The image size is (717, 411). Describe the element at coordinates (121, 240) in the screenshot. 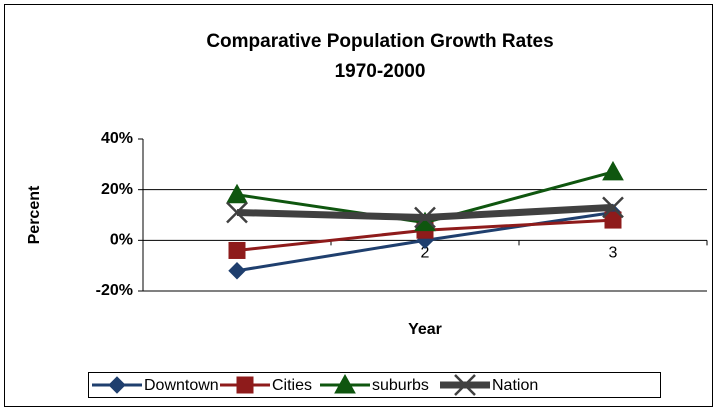

I see `y-tick-label: 0%` at that location.